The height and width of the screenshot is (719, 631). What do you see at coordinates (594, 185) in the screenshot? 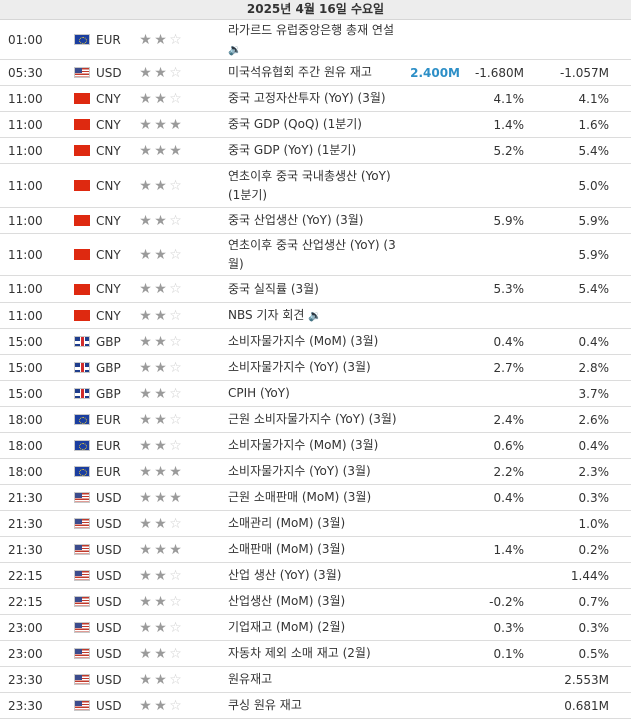
I see `previous-value: 5.0%` at bounding box center [594, 185].